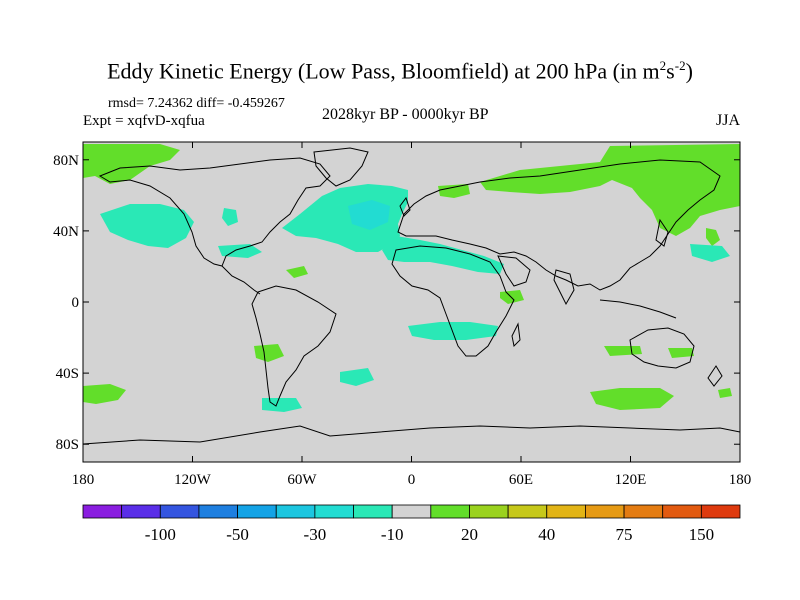 The height and width of the screenshot is (600, 800). Describe the element at coordinates (294, 346) in the screenshot. I see `coast-south-america` at that location.